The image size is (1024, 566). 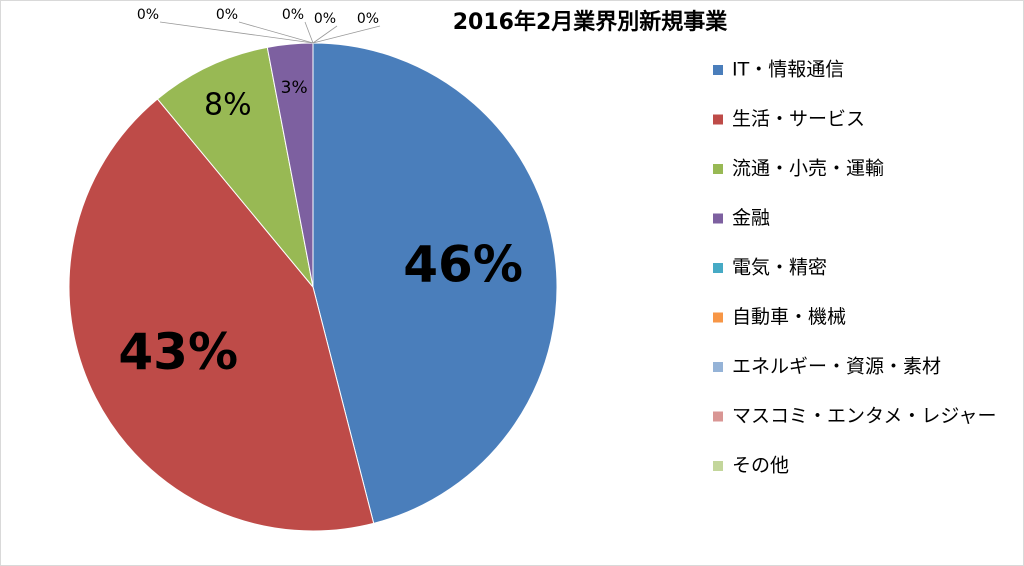 What do you see at coordinates (294, 88) in the screenshot?
I see `data-label: 3%` at bounding box center [294, 88].